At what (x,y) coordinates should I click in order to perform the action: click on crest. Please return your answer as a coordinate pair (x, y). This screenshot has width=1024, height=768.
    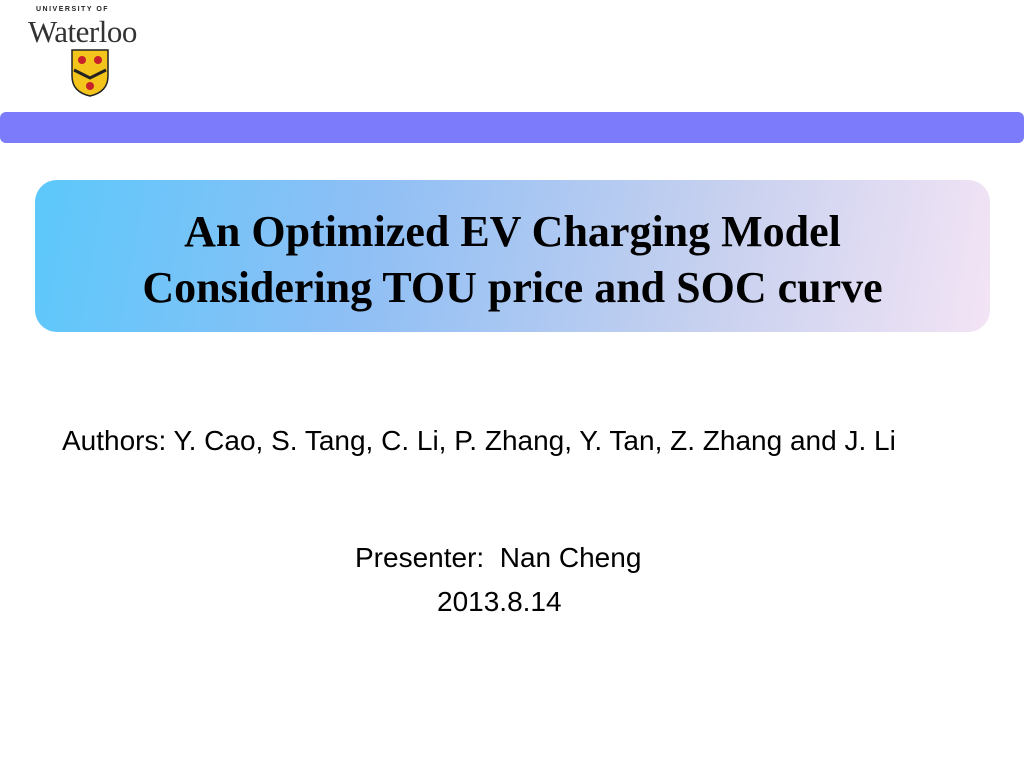
    Looking at the image, I should click on (90, 73).